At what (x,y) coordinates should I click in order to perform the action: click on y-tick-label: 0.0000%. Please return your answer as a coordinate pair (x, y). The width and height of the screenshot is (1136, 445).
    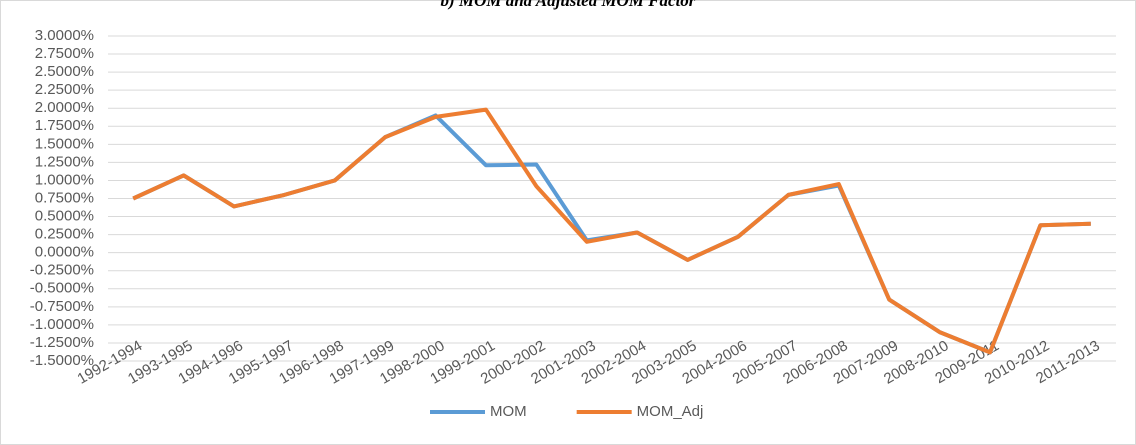
    Looking at the image, I should click on (64, 252).